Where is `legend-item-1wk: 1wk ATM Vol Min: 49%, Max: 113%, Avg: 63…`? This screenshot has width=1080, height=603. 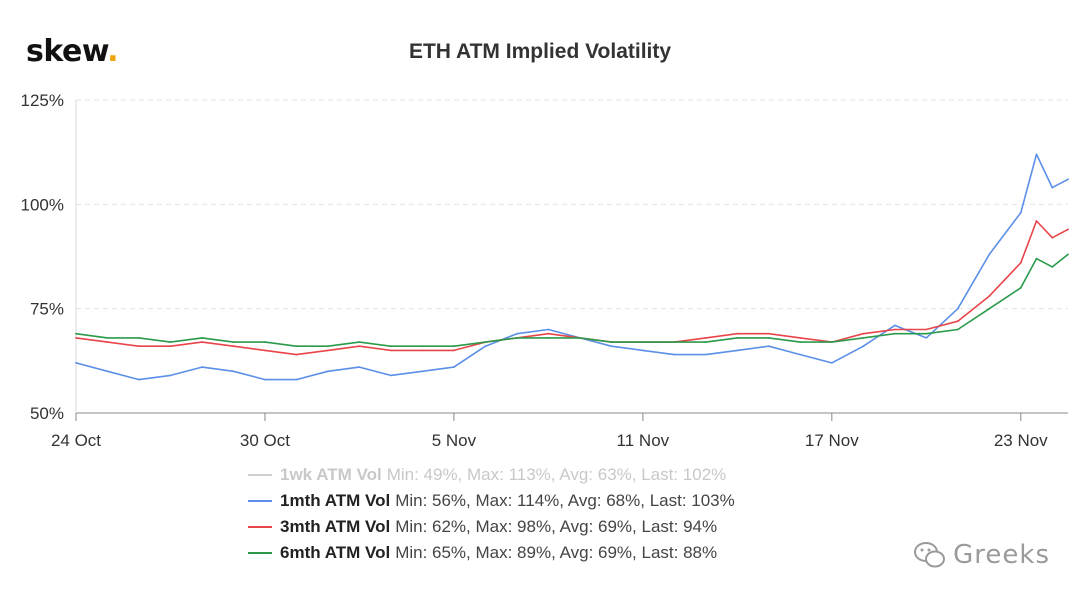
legend-item-1wk: 1wk ATM Vol Min: 49%, Max: 113%, Avg: 63… is located at coordinates (491, 475).